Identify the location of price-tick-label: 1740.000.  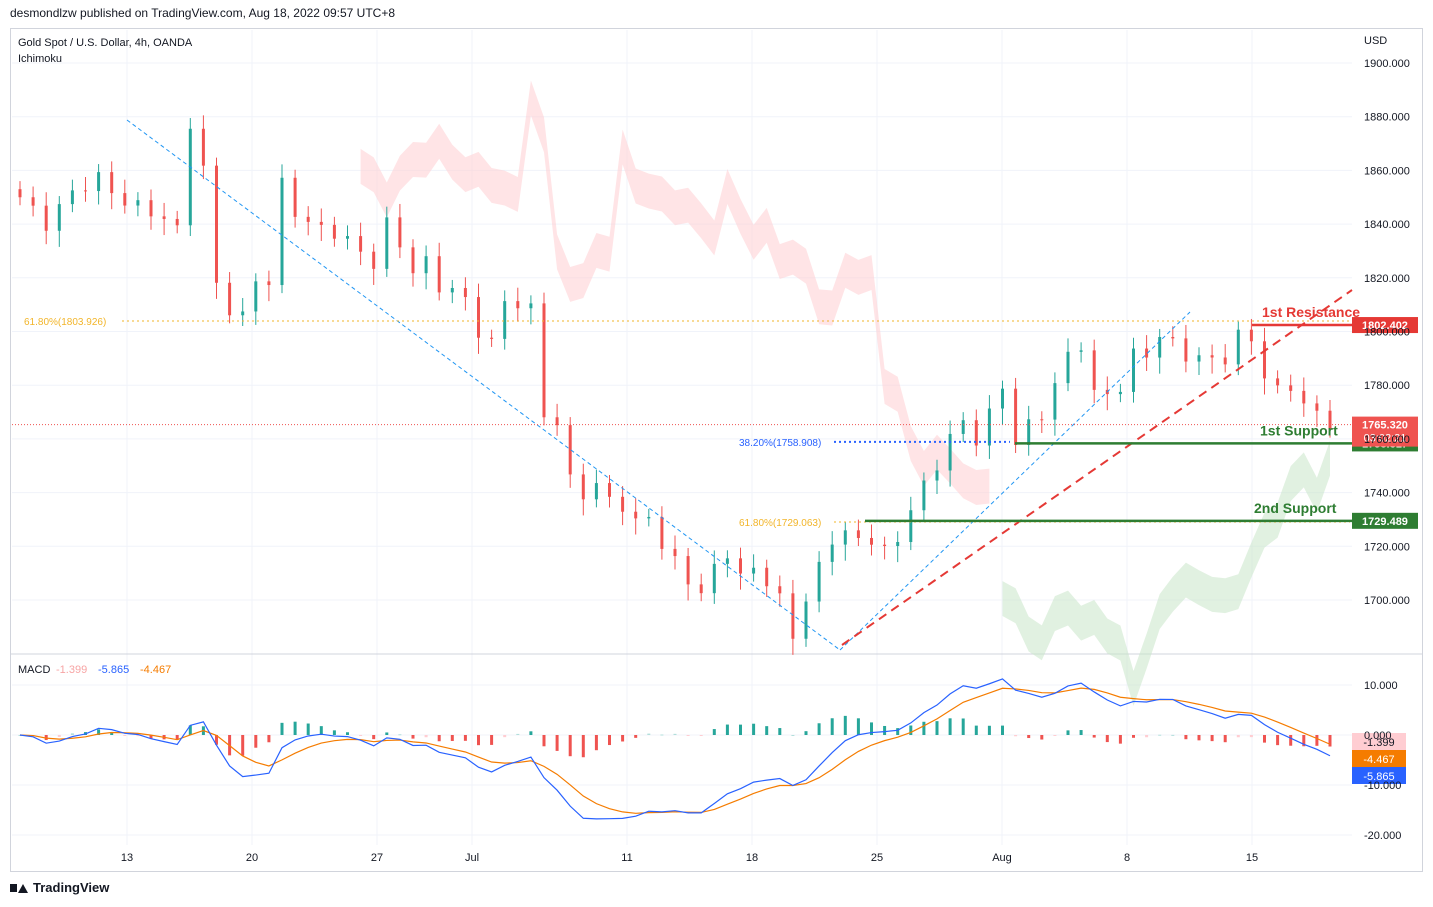
(1387, 494).